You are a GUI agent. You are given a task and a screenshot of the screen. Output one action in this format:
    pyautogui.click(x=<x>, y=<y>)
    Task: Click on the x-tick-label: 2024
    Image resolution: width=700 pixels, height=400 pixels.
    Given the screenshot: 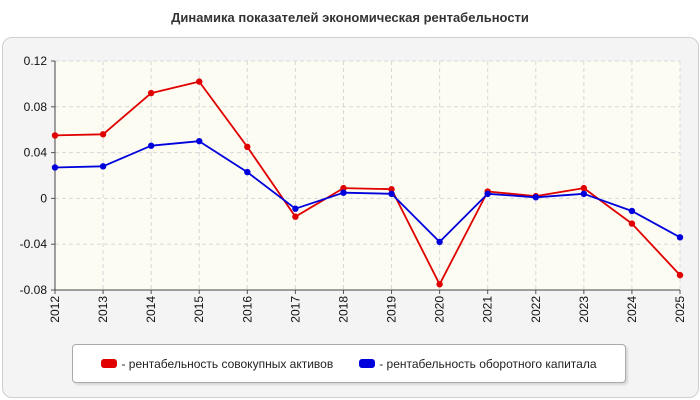 What is the action you would take?
    pyautogui.click(x=632, y=309)
    